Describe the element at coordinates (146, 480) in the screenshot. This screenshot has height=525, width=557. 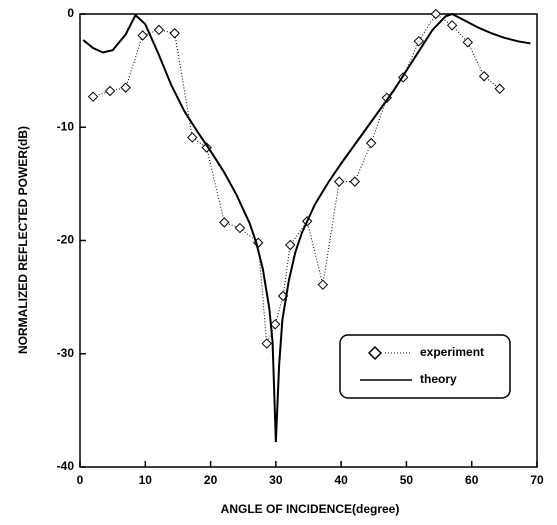
I see `x-tick-label: 10` at that location.